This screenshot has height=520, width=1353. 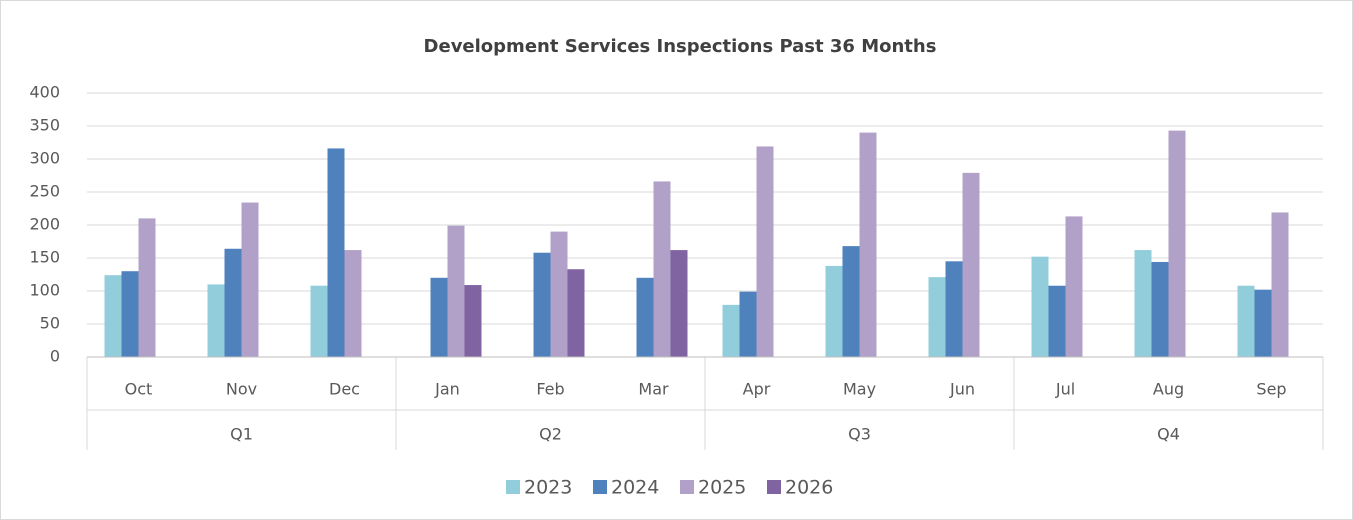 What do you see at coordinates (1065, 389) in the screenshot?
I see `x-tick-label: Jul` at bounding box center [1065, 389].